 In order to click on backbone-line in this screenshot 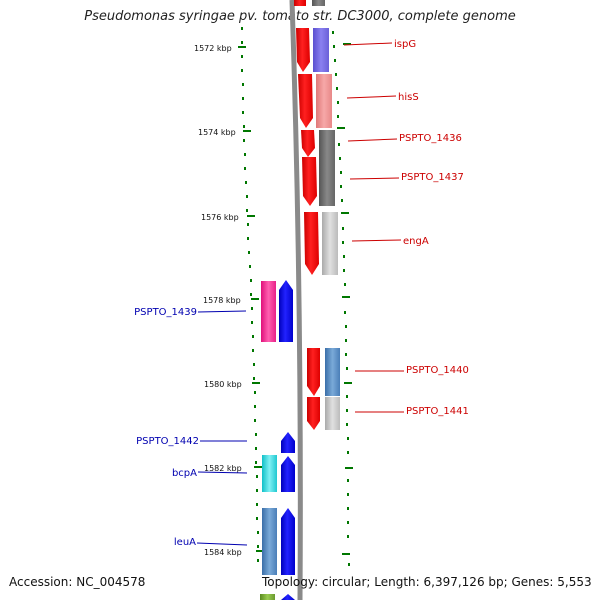, I will do `click(296, 300)`.